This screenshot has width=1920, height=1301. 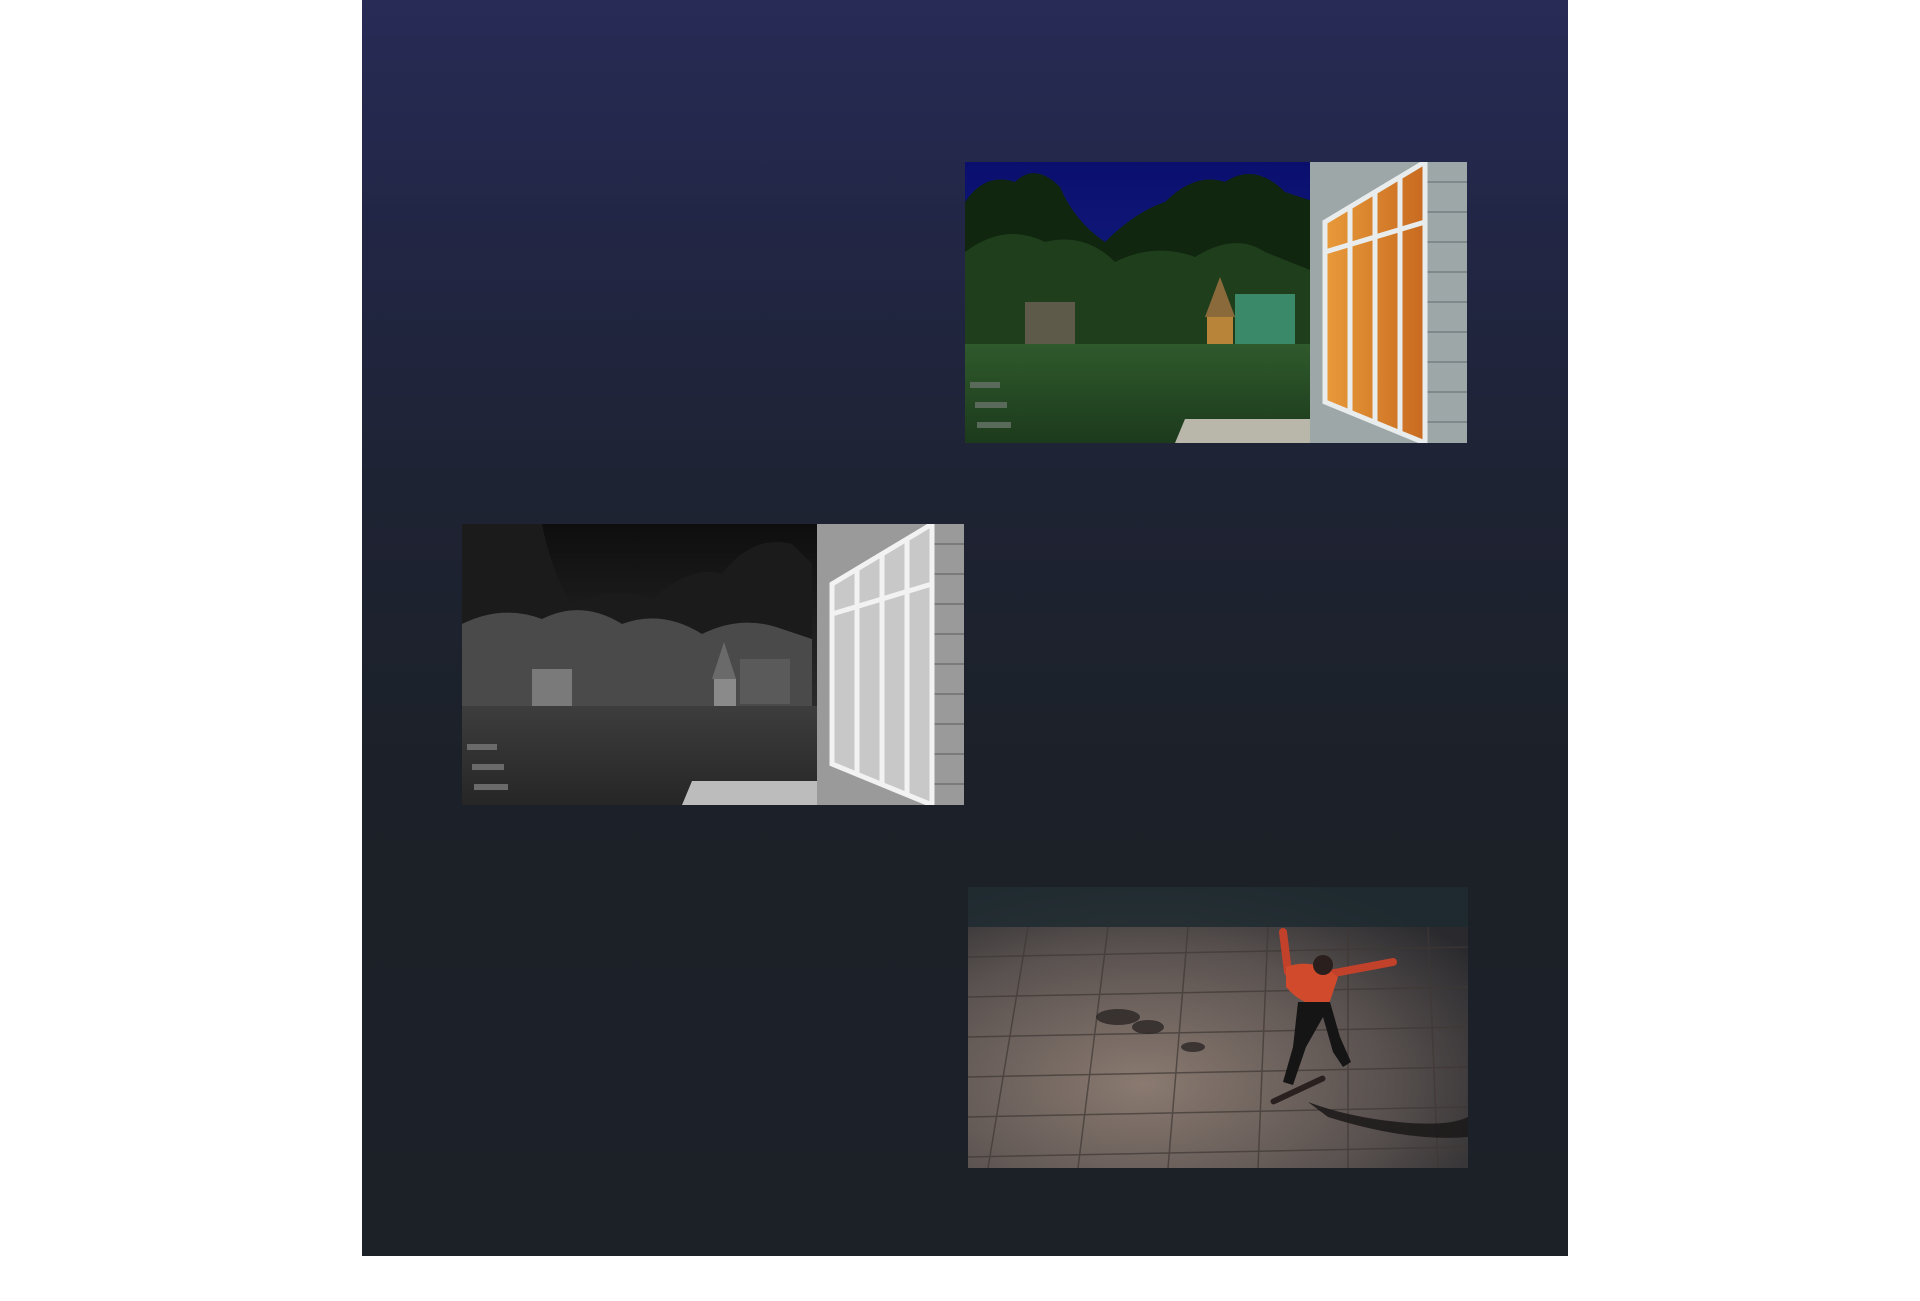 I want to click on photo-skateboarder, so click(x=1218, y=1027).